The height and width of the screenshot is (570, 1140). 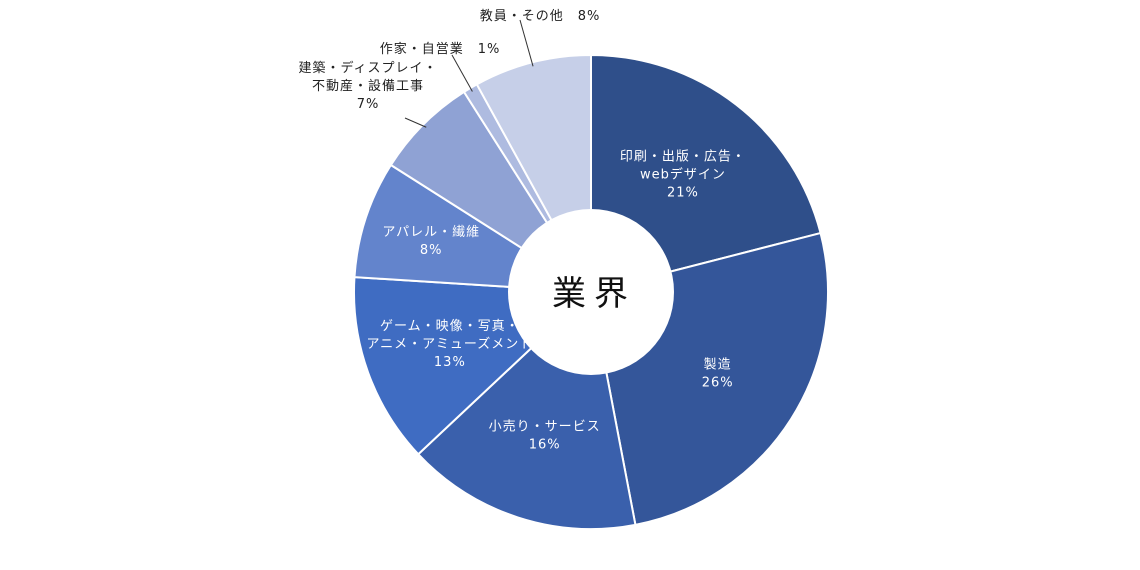 What do you see at coordinates (545, 427) in the screenshot?
I see `slice-label-line: 小売り・サービス` at bounding box center [545, 427].